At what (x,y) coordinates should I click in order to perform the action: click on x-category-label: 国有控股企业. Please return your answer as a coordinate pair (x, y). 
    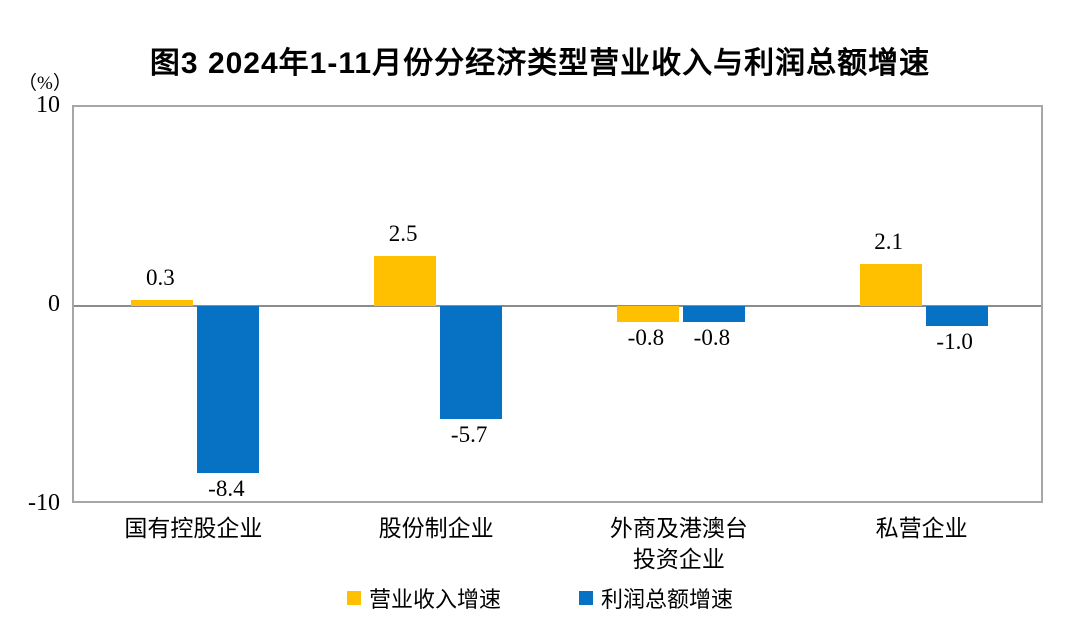
    Looking at the image, I should click on (193, 528).